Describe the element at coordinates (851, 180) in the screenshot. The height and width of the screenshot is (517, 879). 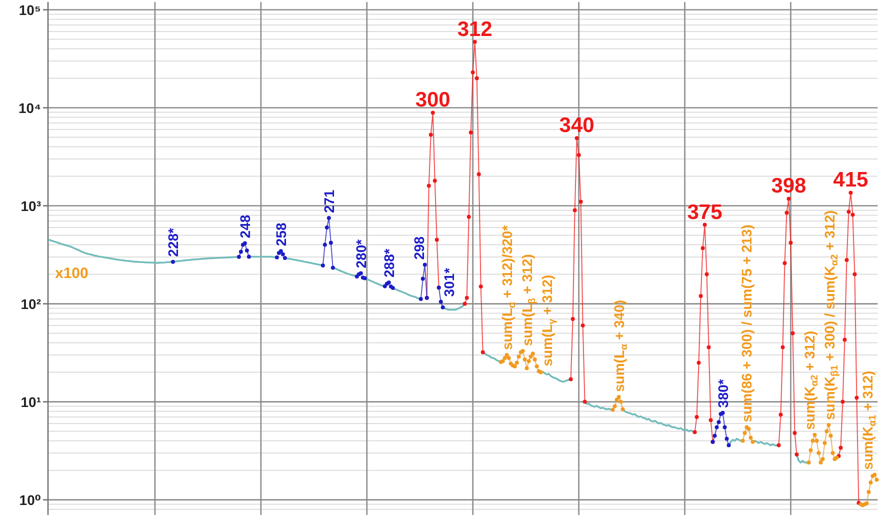
I see `annotation: 415` at that location.